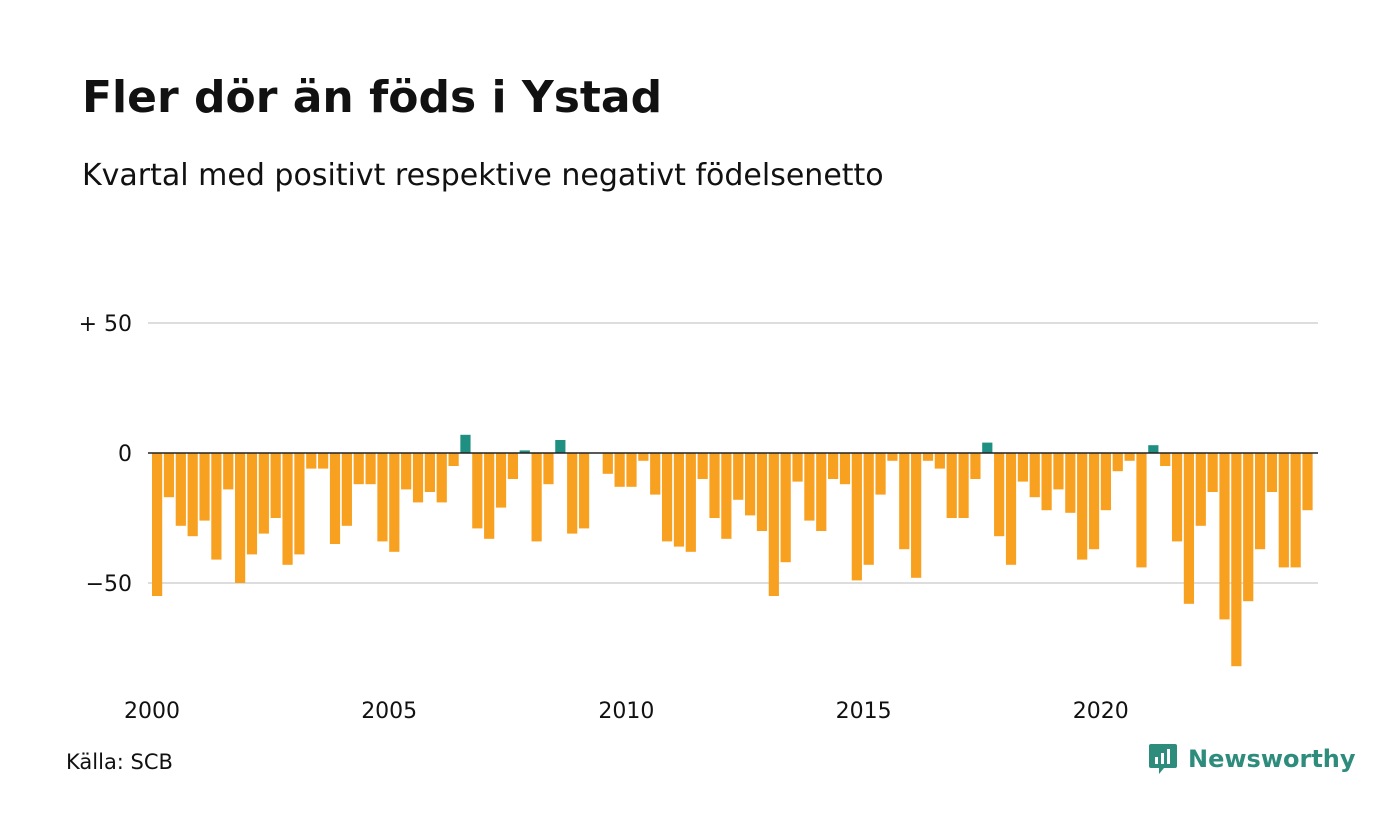 Image resolution: width=1400 pixels, height=840 pixels. Describe the element at coordinates (119, 762) in the screenshot. I see `source-label: Källa: SCB` at that location.